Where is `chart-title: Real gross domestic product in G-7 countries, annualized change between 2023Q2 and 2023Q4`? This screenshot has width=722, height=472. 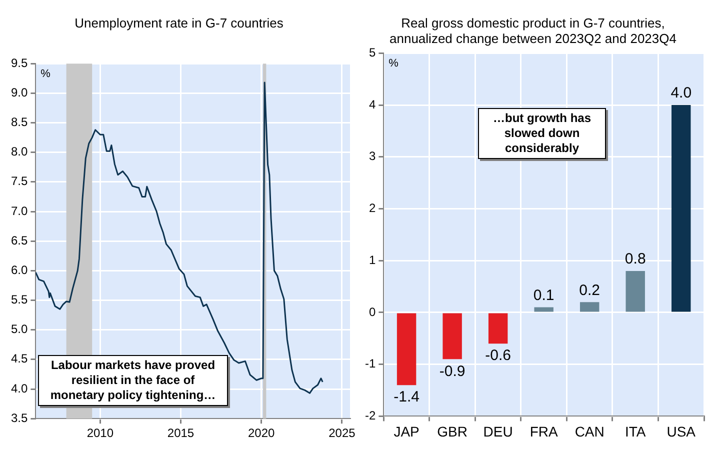
chart-title: Real gross domestic product in G-7 countries, annualized change between 2023Q2 and 2023Q4 is located at coordinates (533, 30).